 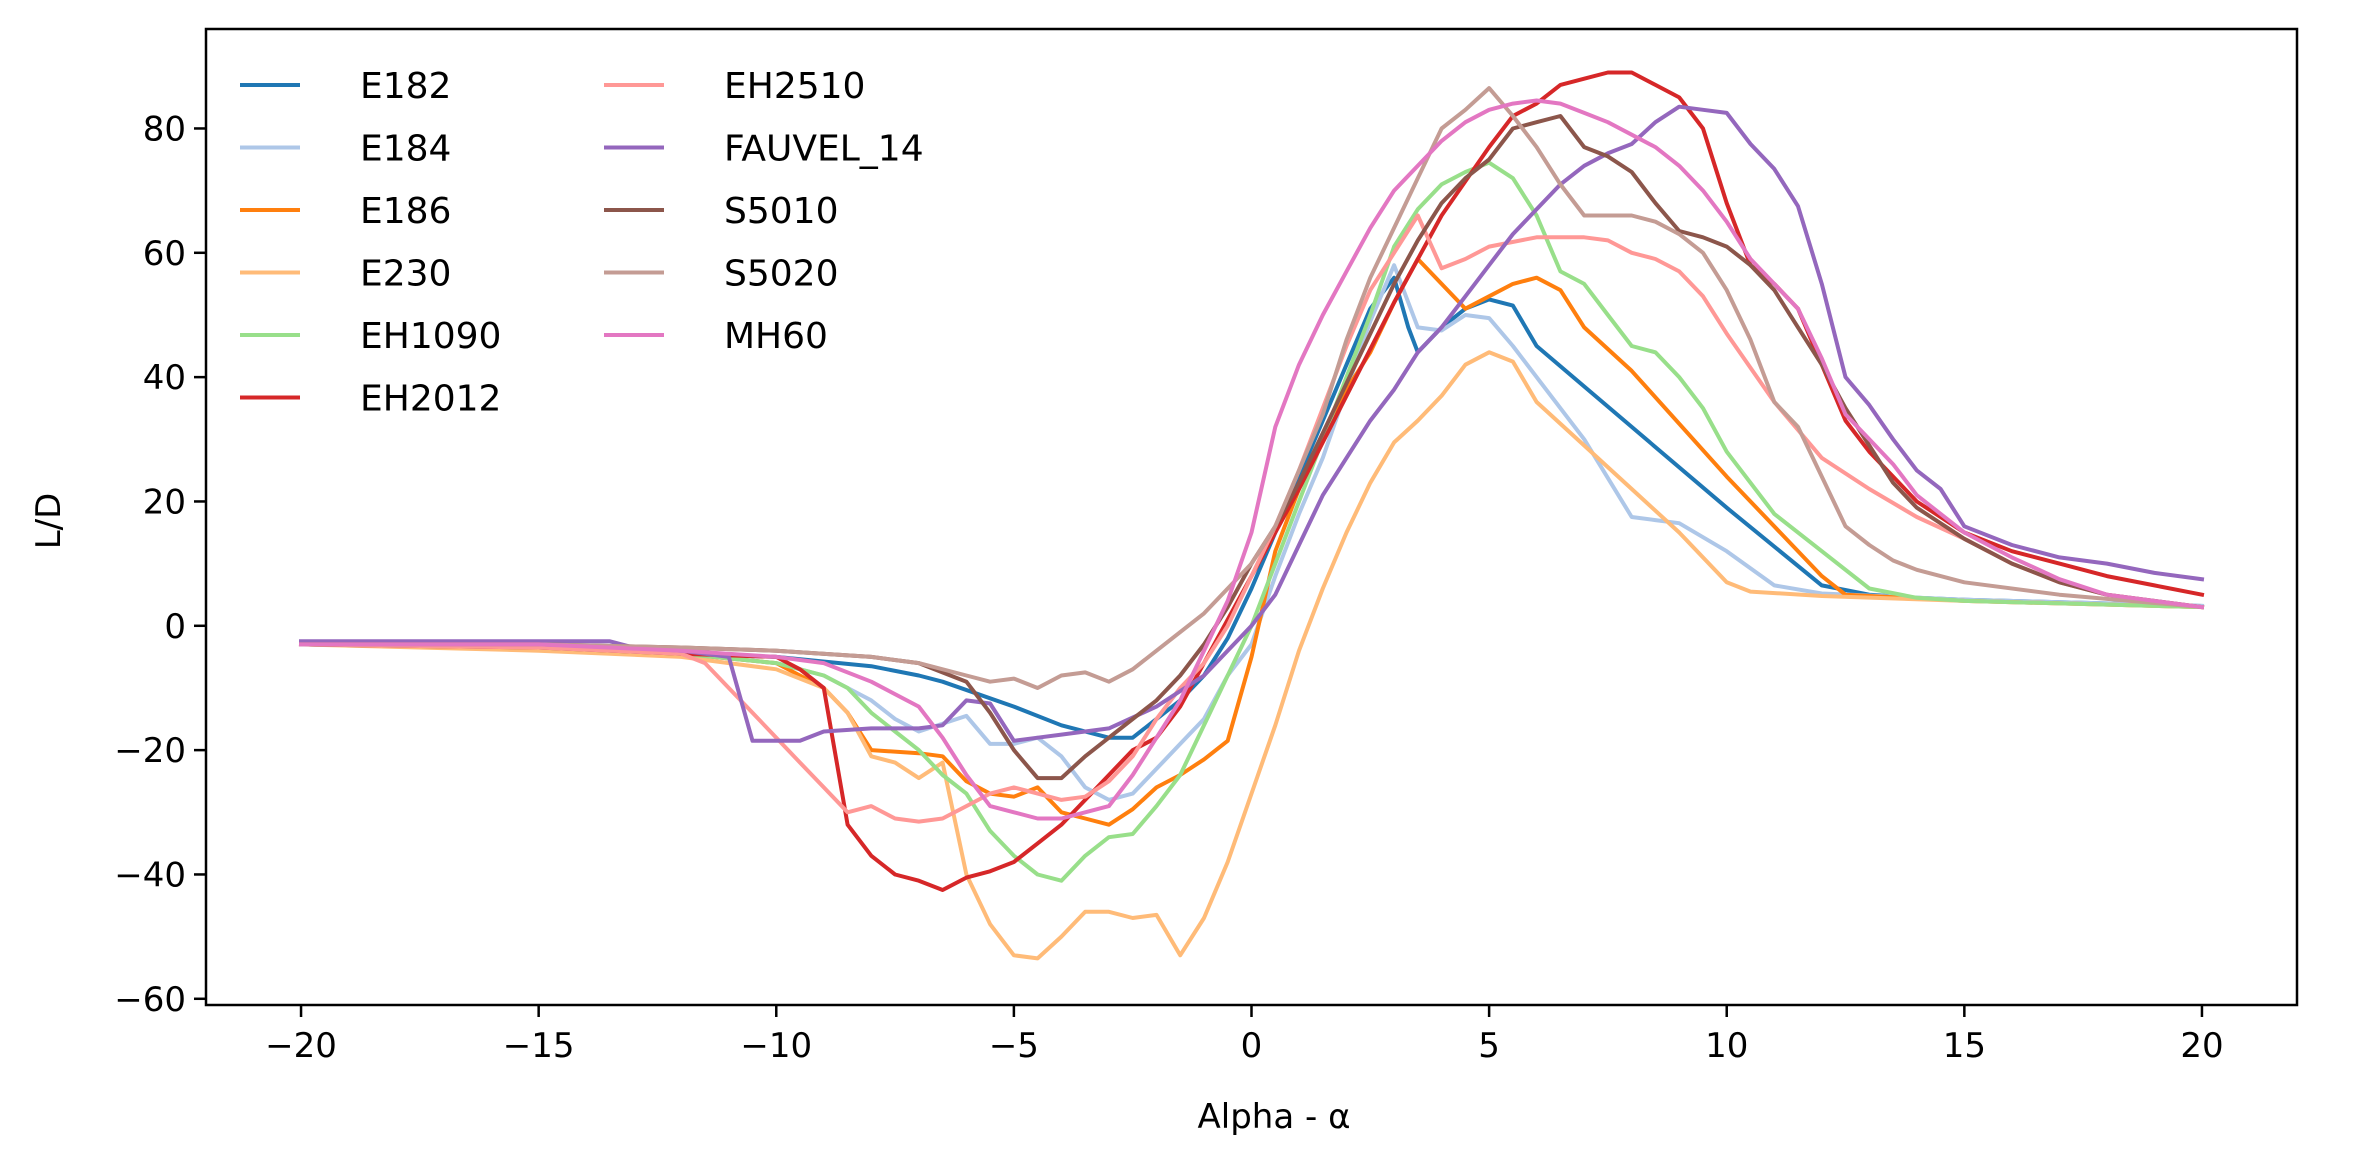 I want to click on legend-label: E230, so click(x=405, y=274).